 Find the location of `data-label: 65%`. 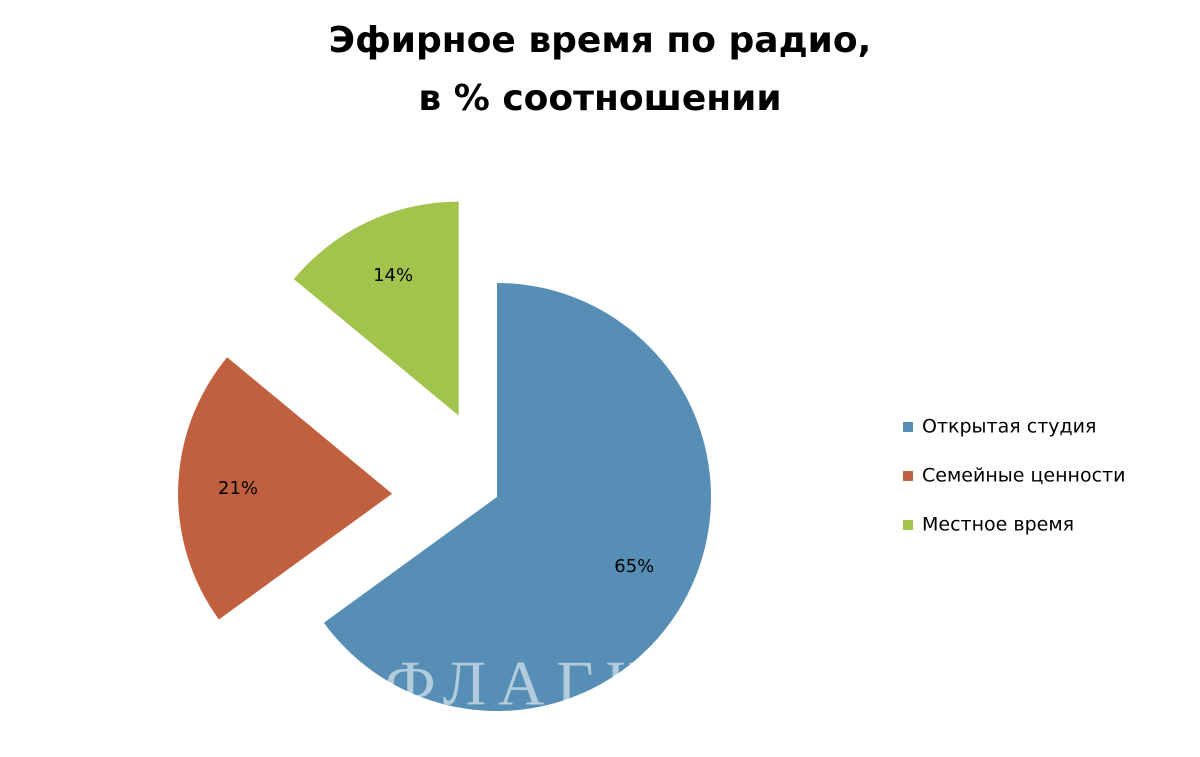

data-label: 65% is located at coordinates (634, 566).